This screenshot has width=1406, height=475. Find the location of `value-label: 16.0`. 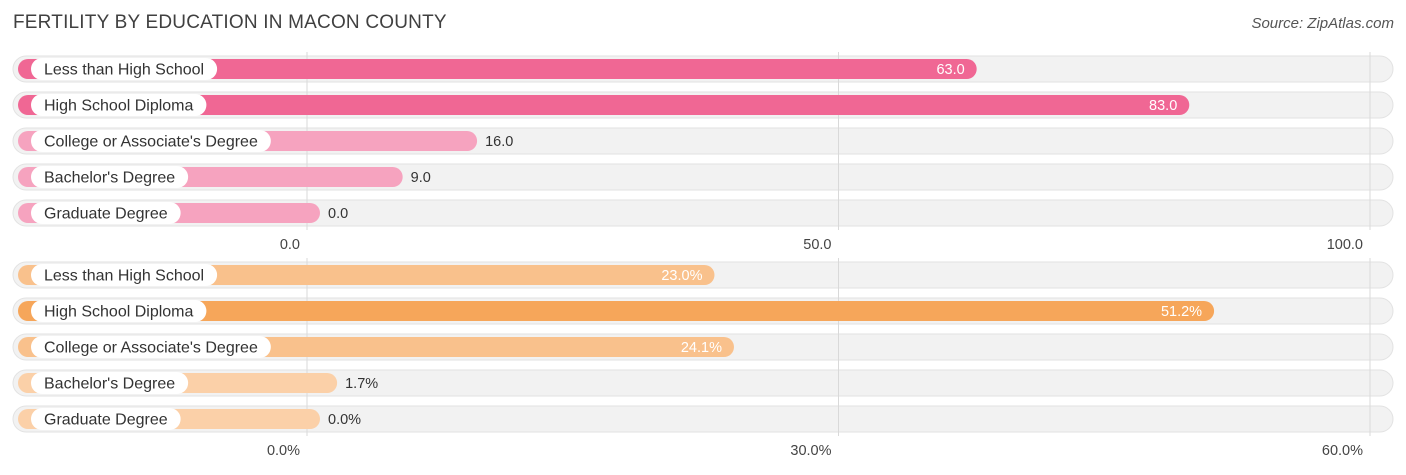

value-label: 16.0 is located at coordinates (499, 142).